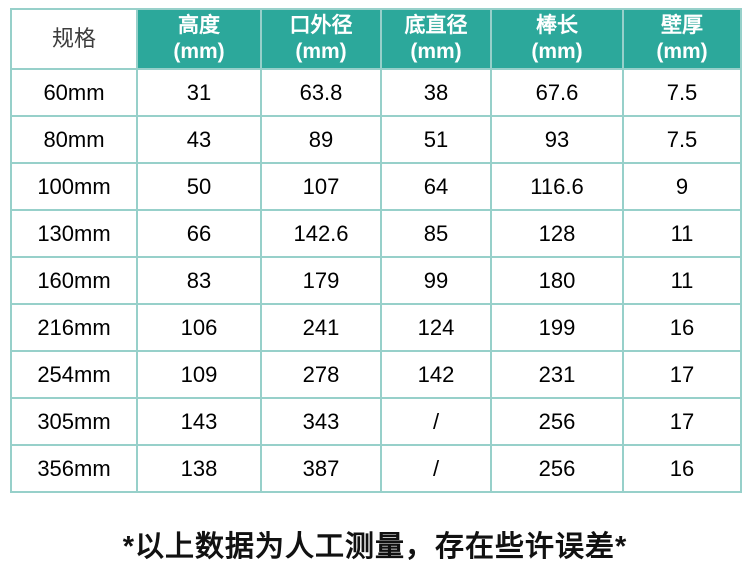 The height and width of the screenshot is (575, 750). What do you see at coordinates (74, 233) in the screenshot?
I see `spec-cell: 130mm` at bounding box center [74, 233].